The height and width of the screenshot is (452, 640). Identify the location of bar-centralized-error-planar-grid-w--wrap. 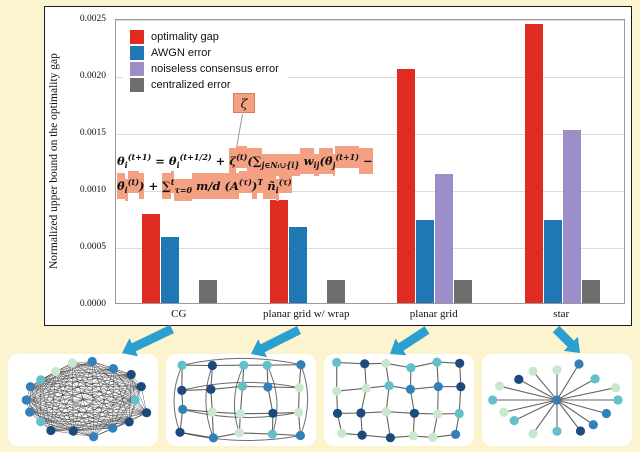
(336, 291).